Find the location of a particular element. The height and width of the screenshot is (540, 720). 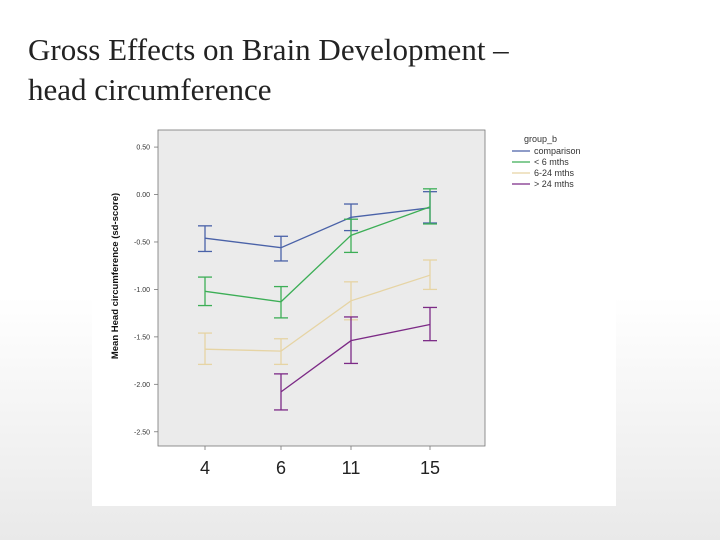

x-tick-label: 11 is located at coordinates (351, 468).